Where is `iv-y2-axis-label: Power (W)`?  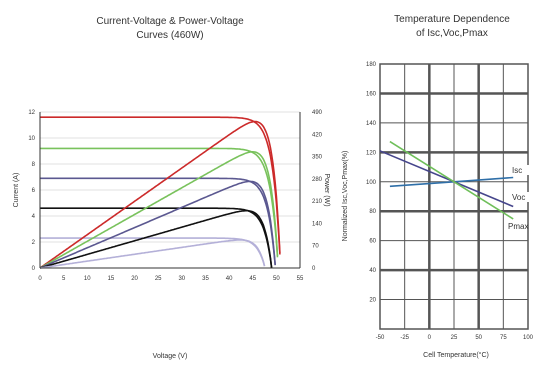 iv-y2-axis-label: Power (W) is located at coordinates (326, 189).